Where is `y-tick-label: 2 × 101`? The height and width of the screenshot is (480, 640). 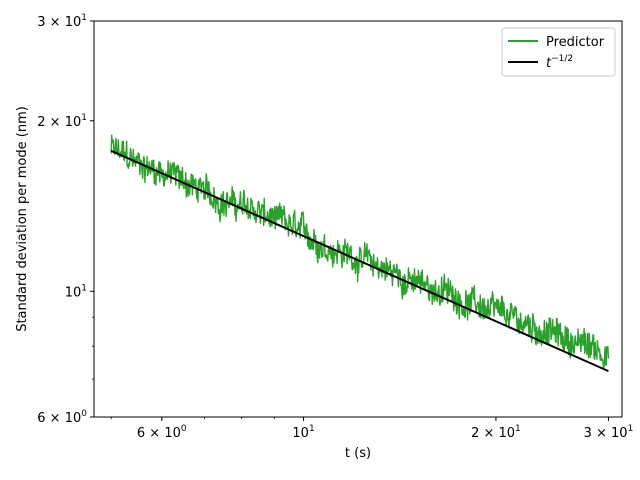
y-tick-label: 2 × 101 is located at coordinates (62, 121).